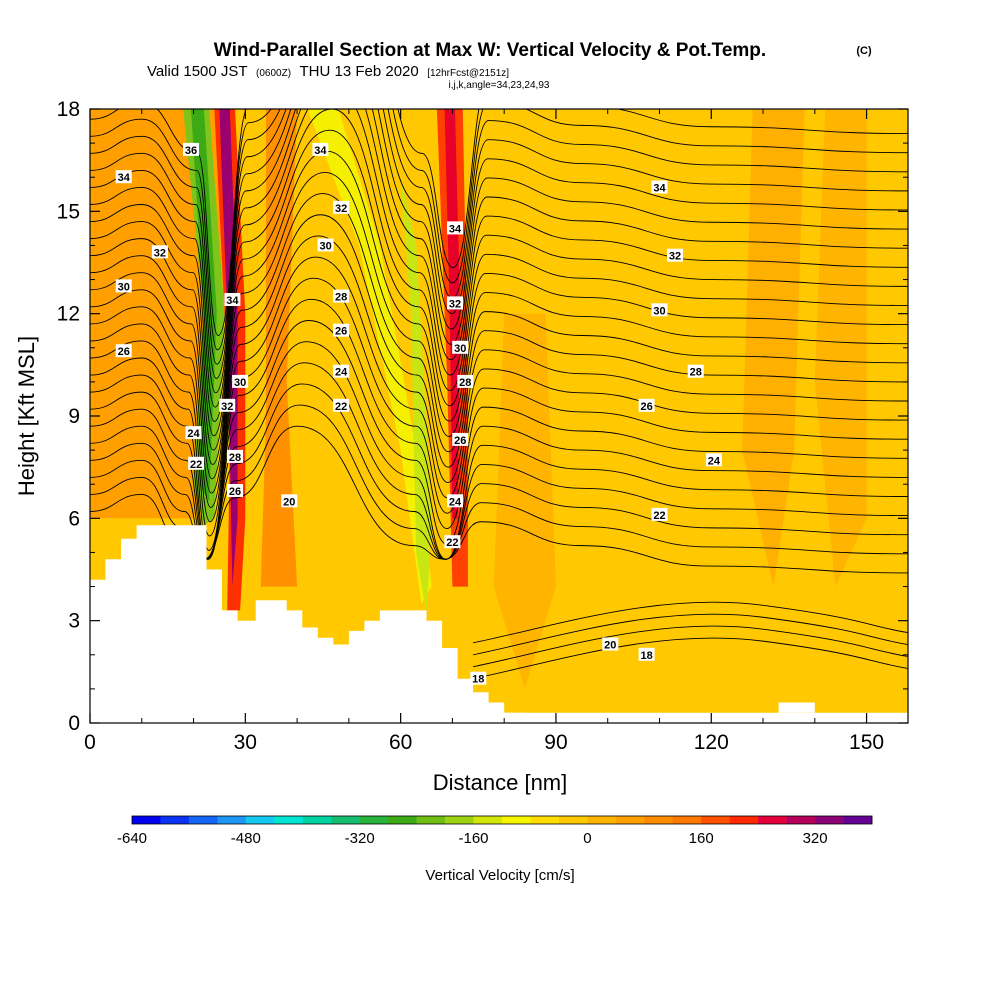 This screenshot has height=1000, width=1000. I want to click on contour-label: 24, so click(193, 433).